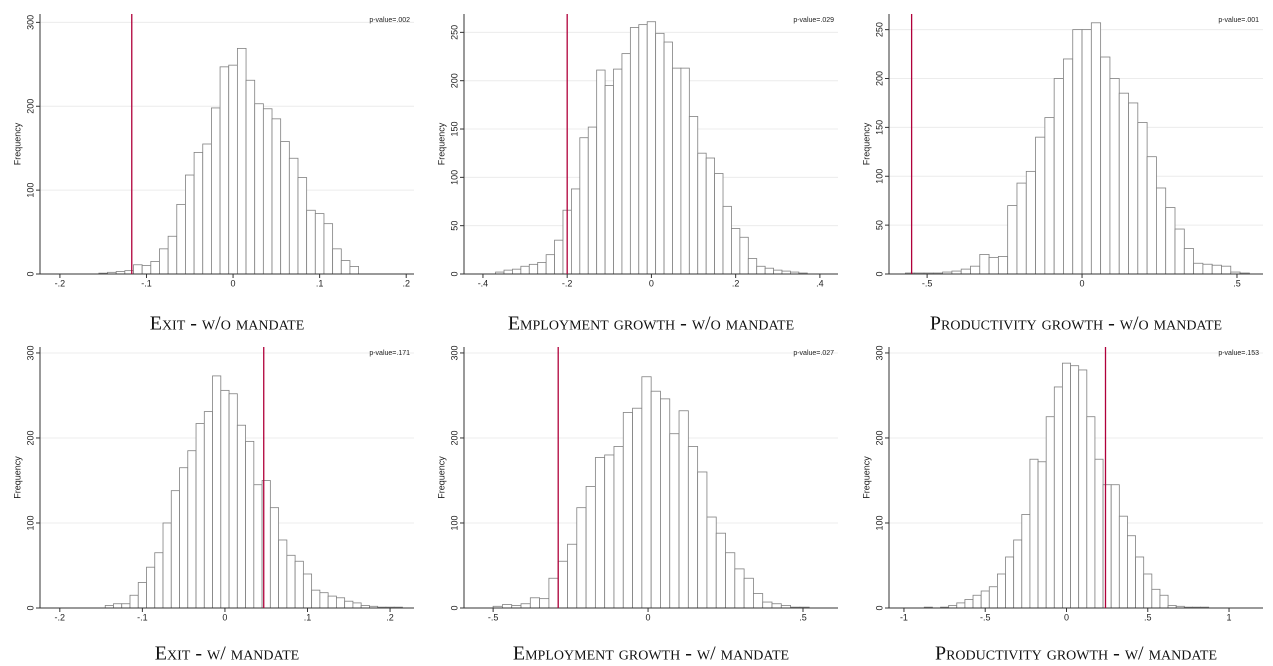 The width and height of the screenshot is (1273, 666). I want to click on chart-title: Productivity growth - w/o mandate, so click(1076, 324).